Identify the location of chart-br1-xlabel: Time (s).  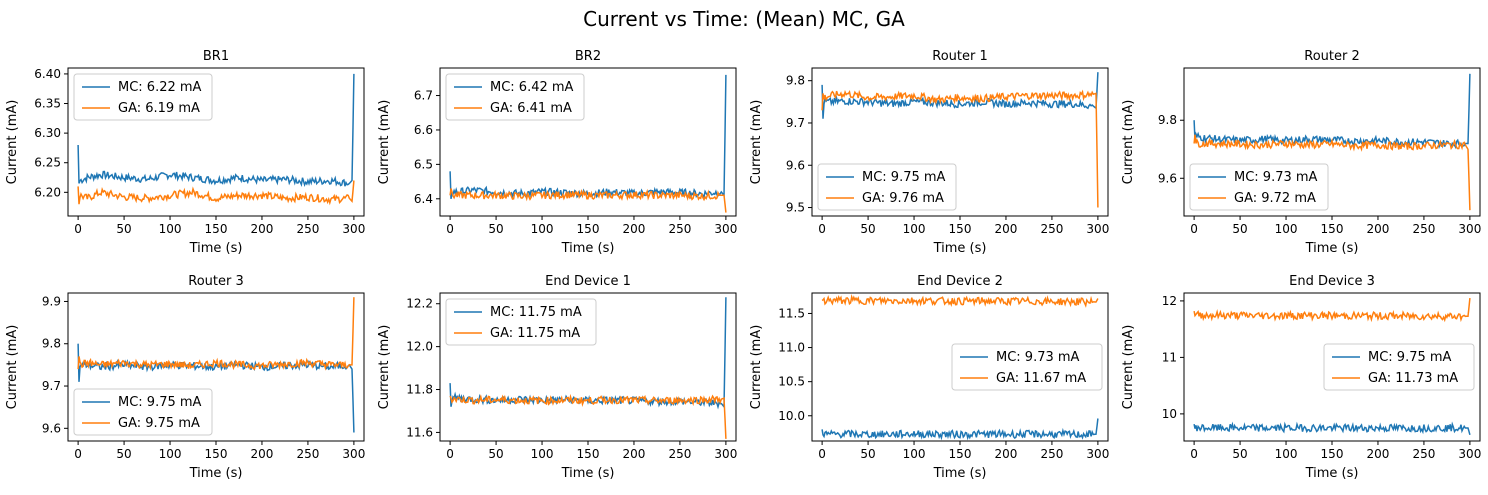
(216, 248).